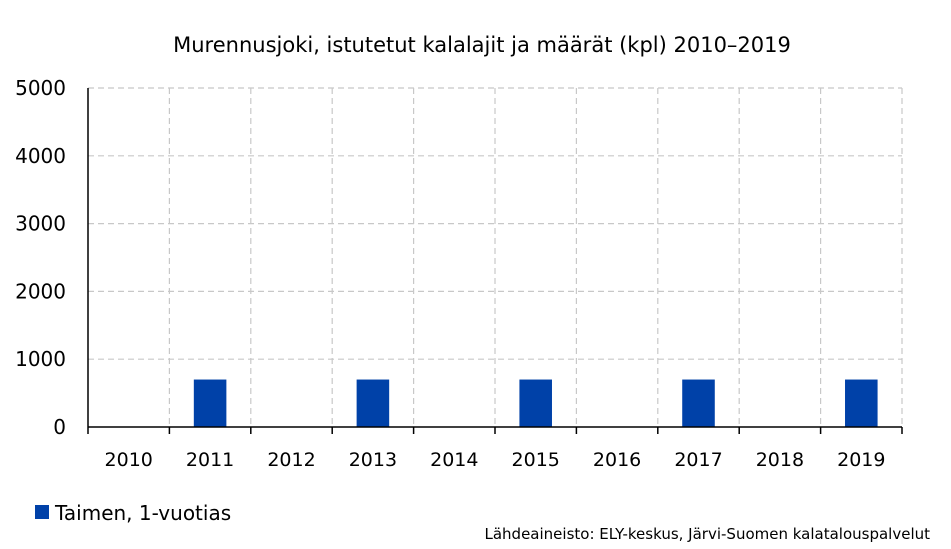  What do you see at coordinates (698, 403) in the screenshot?
I see `bar-2017` at bounding box center [698, 403].